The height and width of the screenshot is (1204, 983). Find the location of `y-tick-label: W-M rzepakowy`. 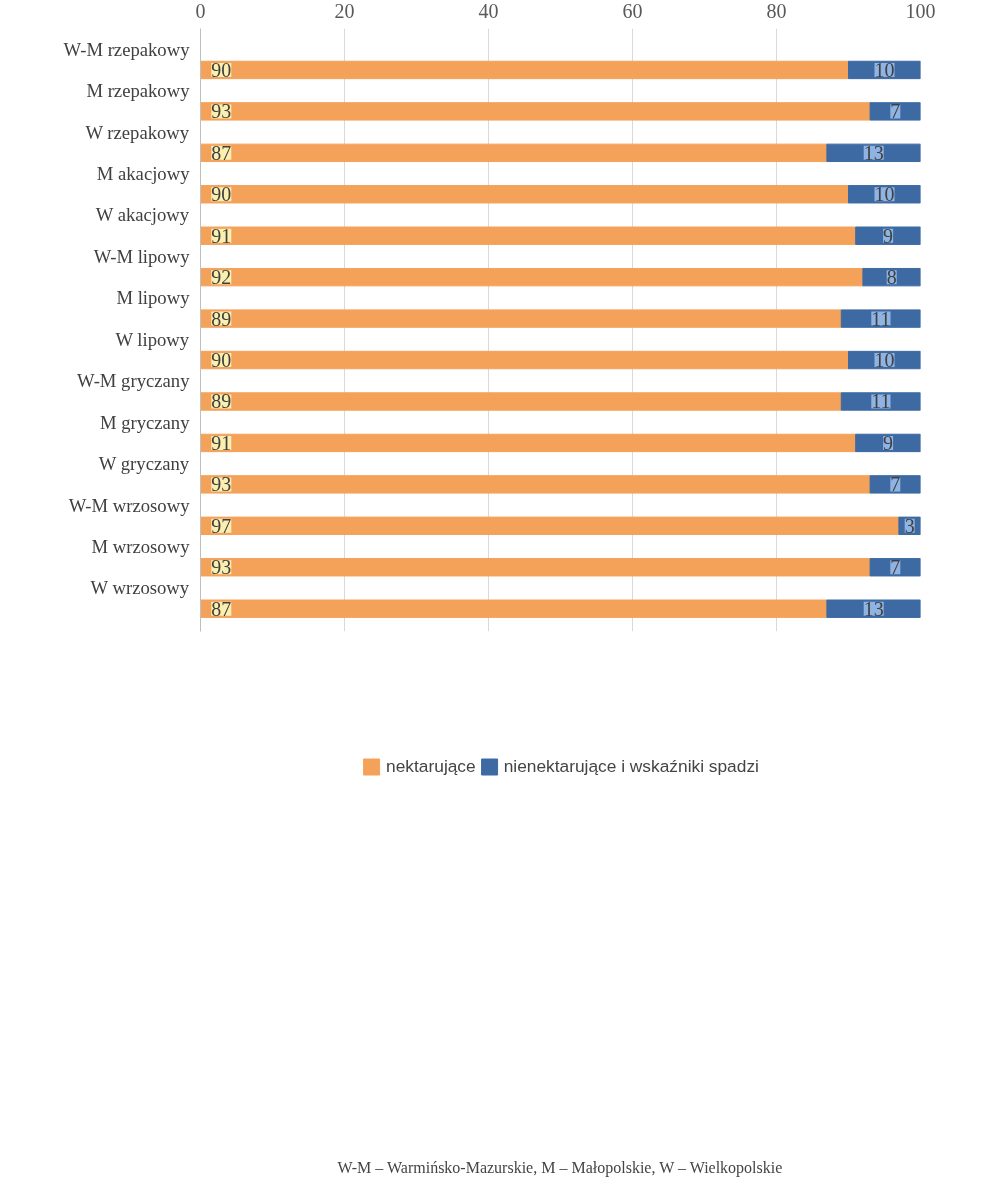

y-tick-label: W-M rzepakowy is located at coordinates (127, 49).